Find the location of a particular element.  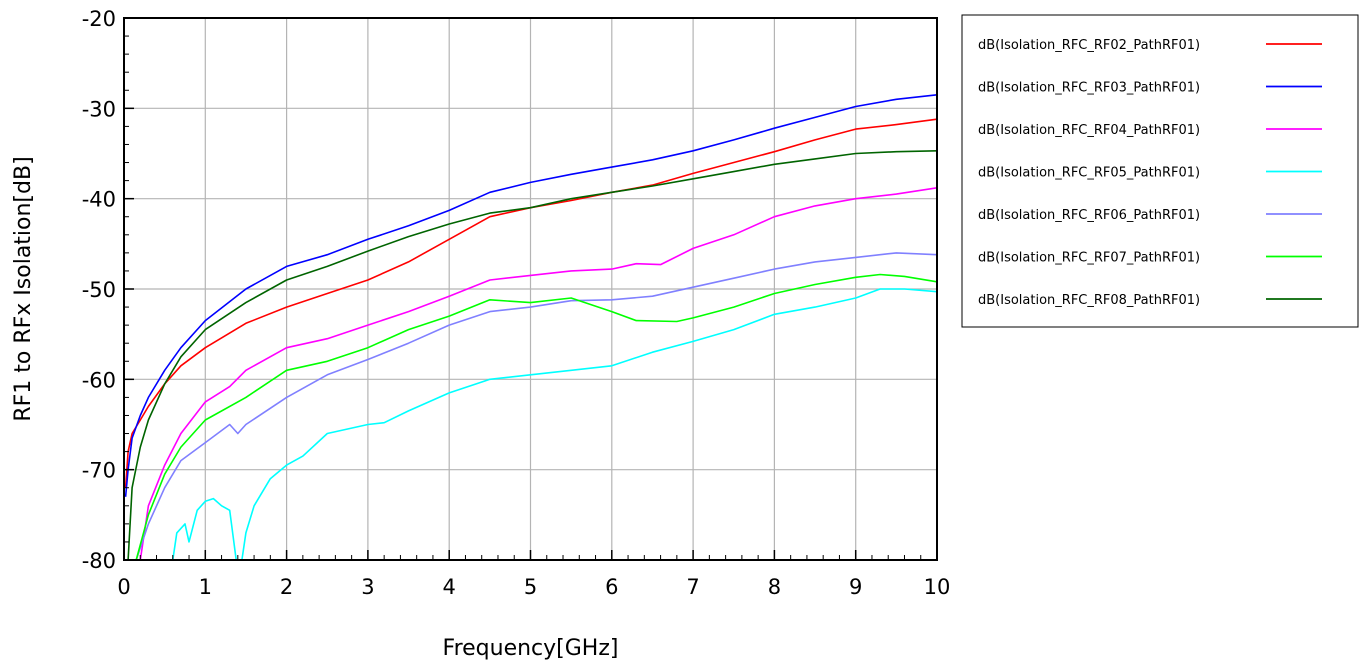

y-axis-title: RF1 to RFx Isolation[dB] is located at coordinates (23, 288).